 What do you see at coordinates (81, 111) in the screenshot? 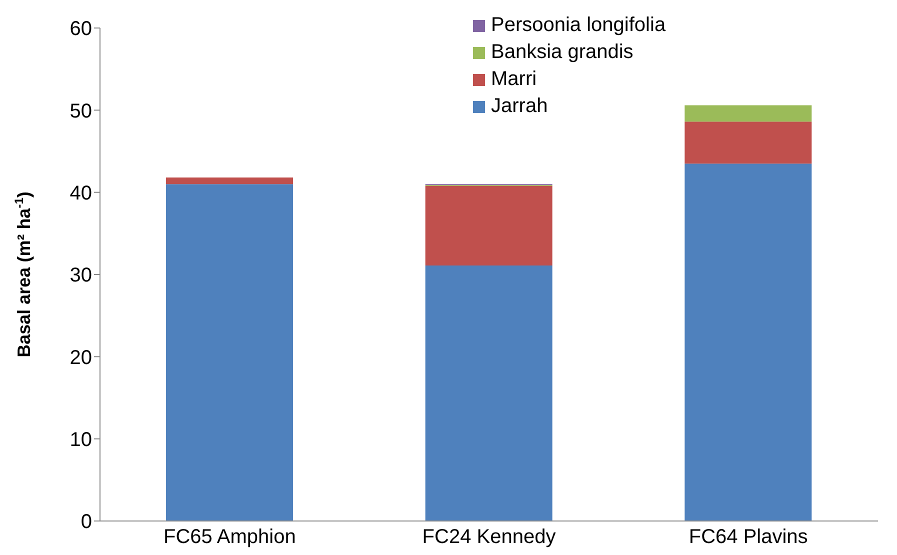
I see `y-tick-label: 50` at bounding box center [81, 111].